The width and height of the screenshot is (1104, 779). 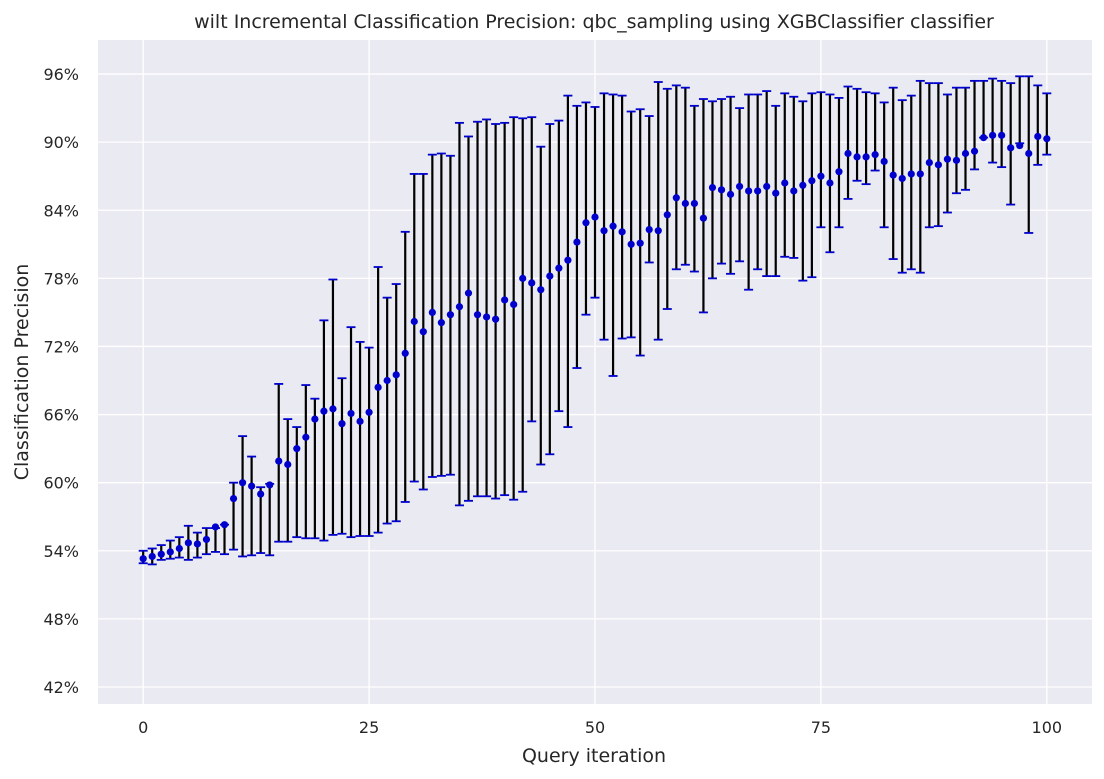 I want to click on x-tick-label: 100, so click(x=1047, y=727).